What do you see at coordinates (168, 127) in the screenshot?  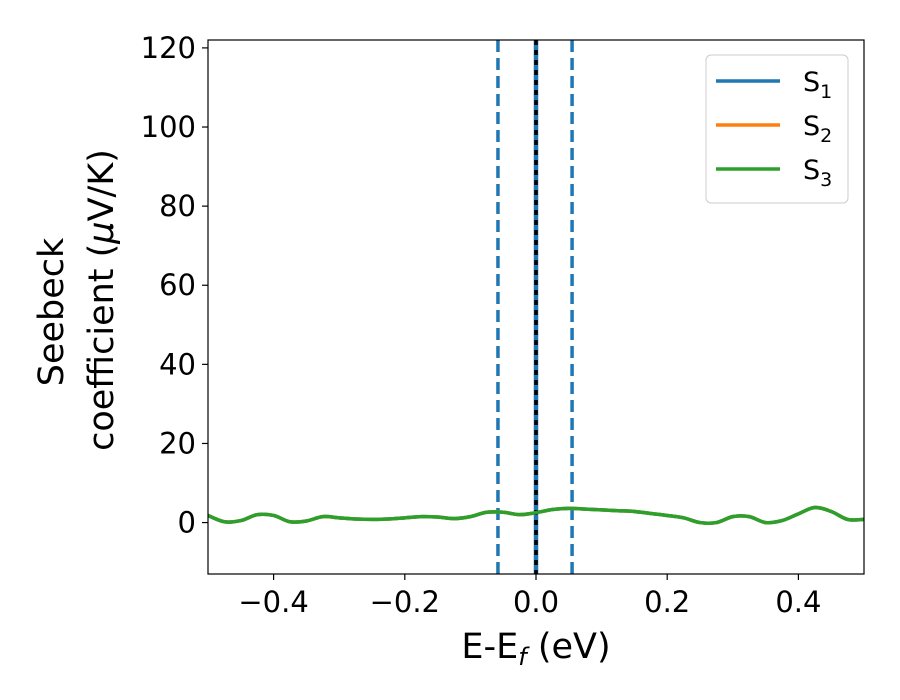 I see `y-tick-label: 100` at bounding box center [168, 127].